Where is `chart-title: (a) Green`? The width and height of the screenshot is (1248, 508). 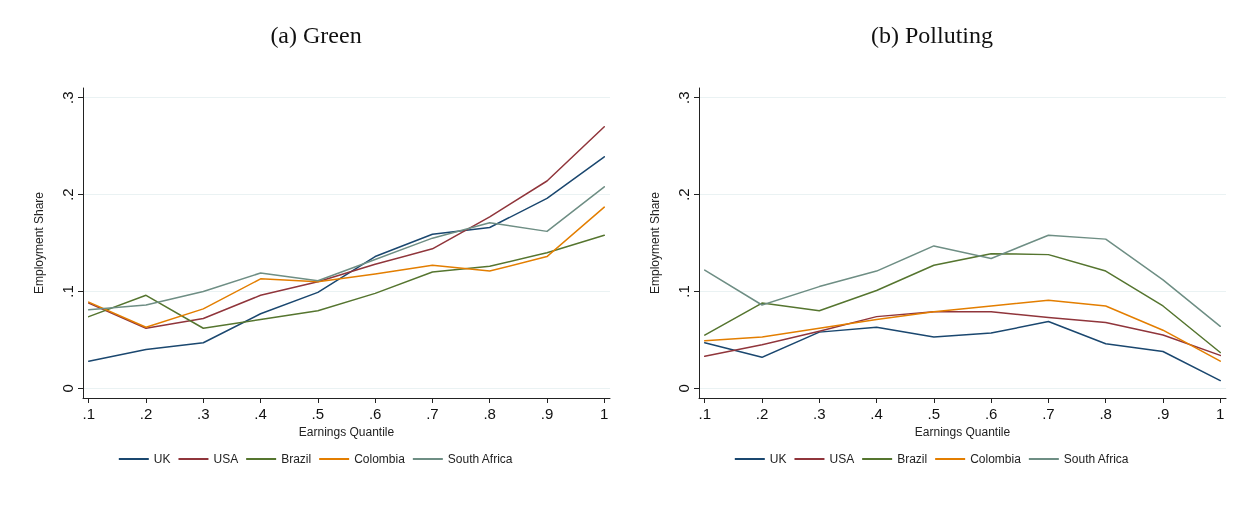 chart-title: (a) Green is located at coordinates (316, 35).